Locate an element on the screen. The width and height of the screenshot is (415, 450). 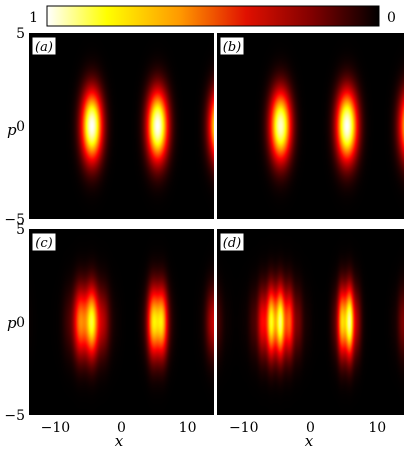
panel-label-a: (a) is located at coordinates (44, 47).